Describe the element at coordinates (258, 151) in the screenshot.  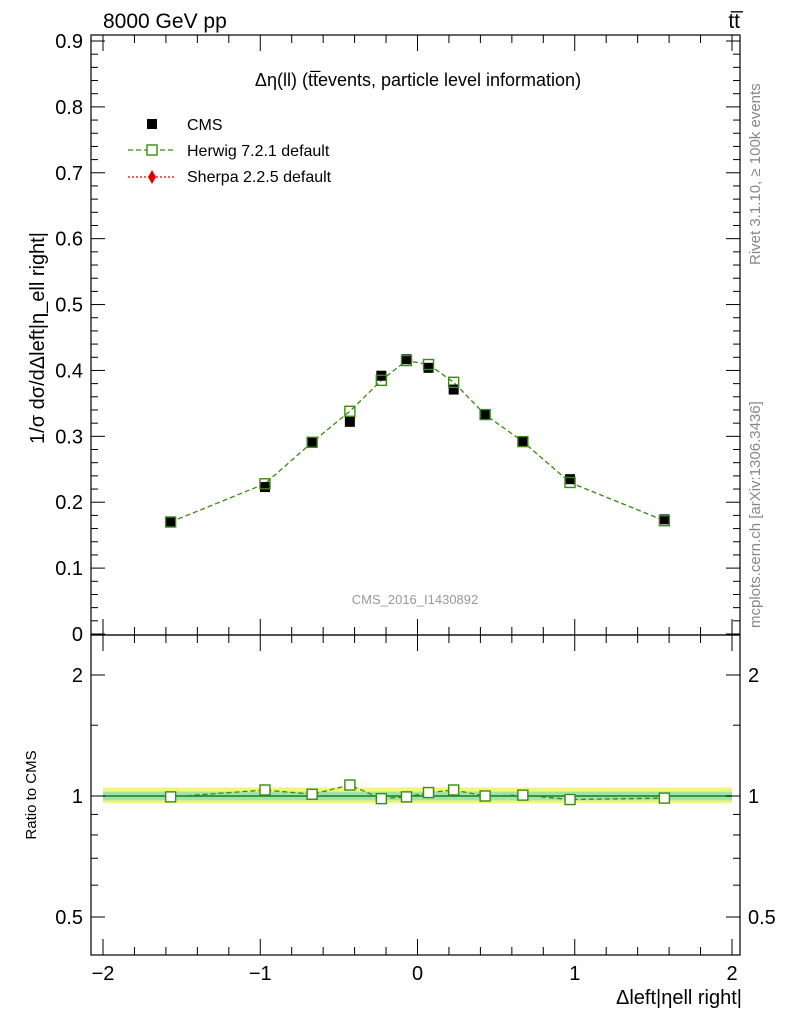
I see `legend-herwig-label: Herwig 7.2.1 default` at that location.